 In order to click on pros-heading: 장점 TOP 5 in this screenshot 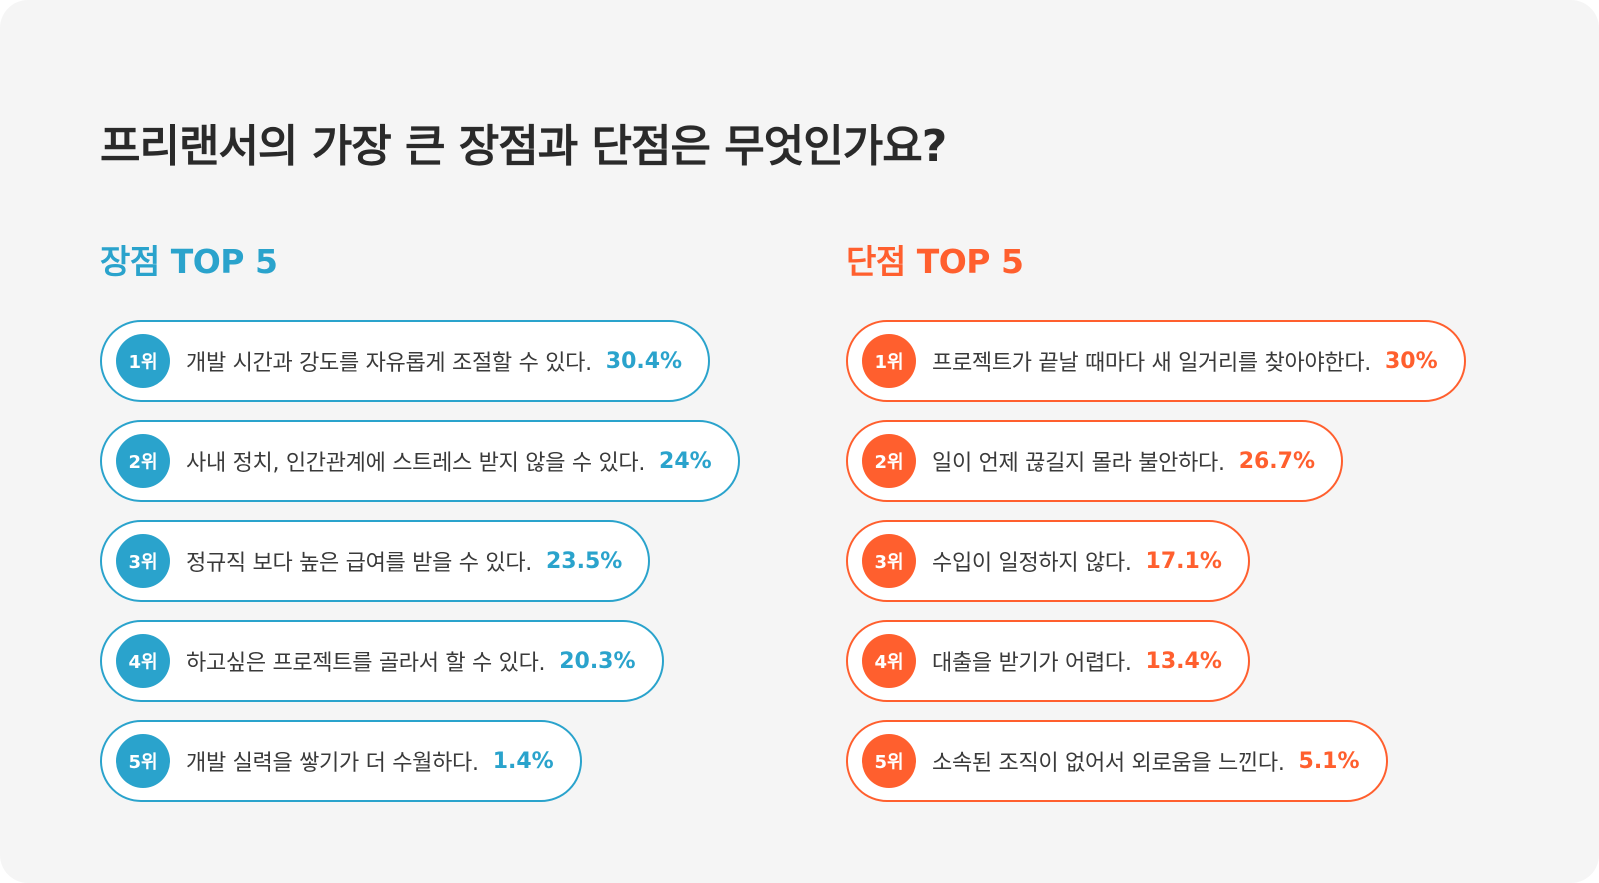, I will do `click(189, 261)`.